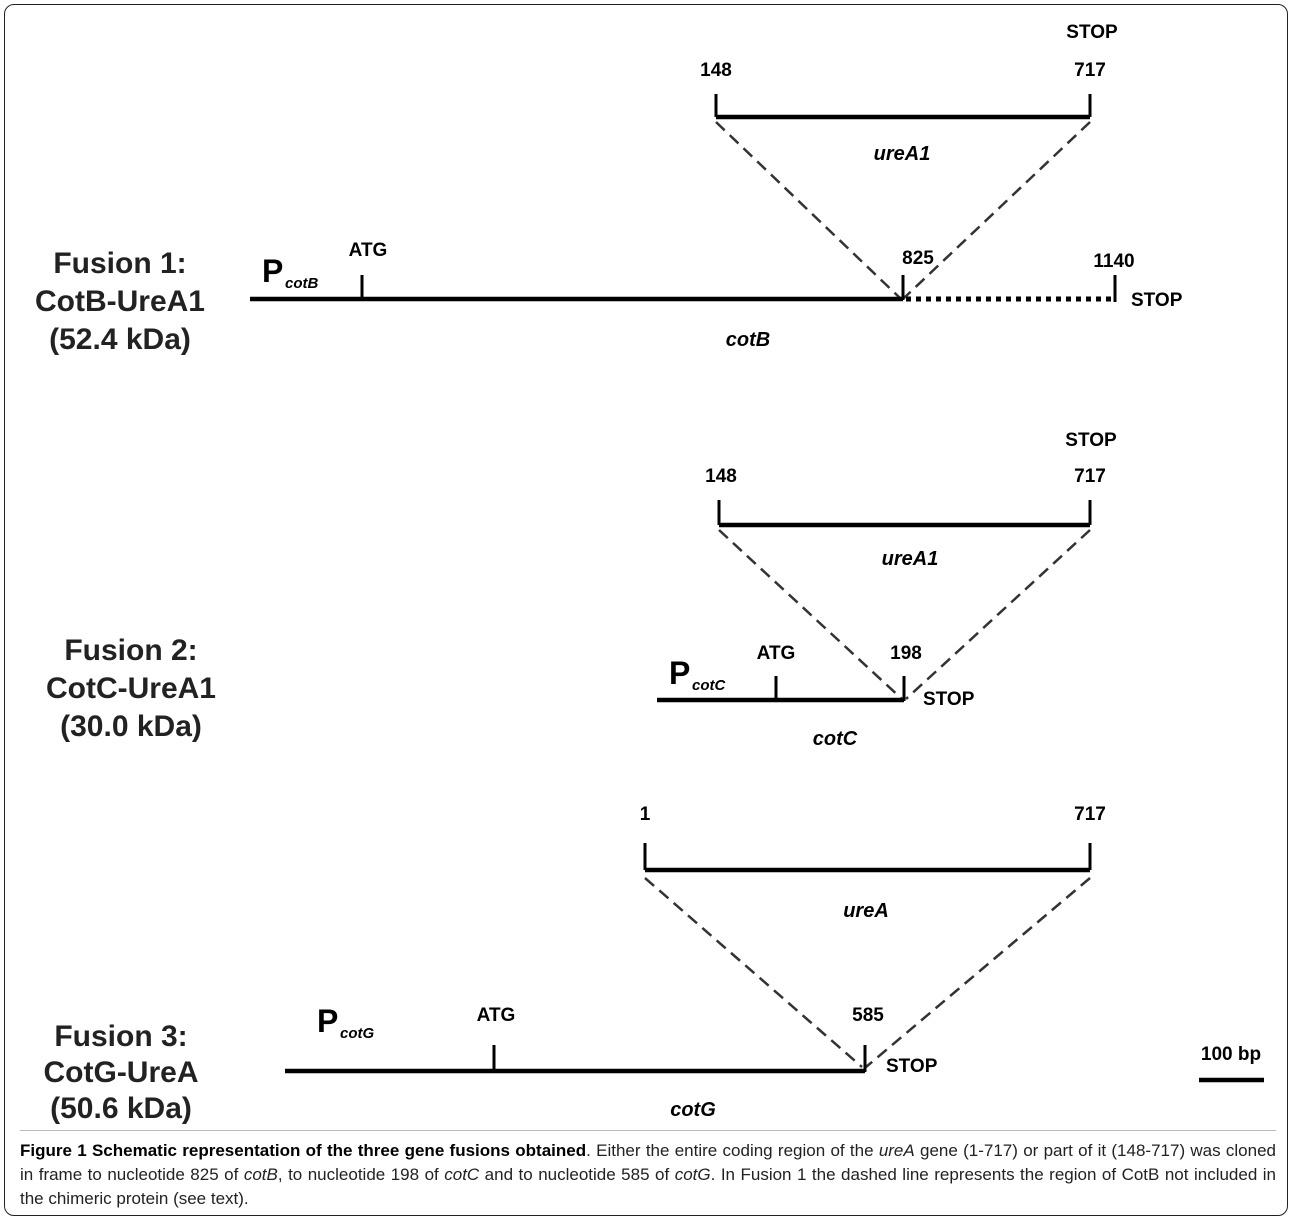  I want to click on fusion3-protein-name: CotG-UreA, so click(121, 1072).